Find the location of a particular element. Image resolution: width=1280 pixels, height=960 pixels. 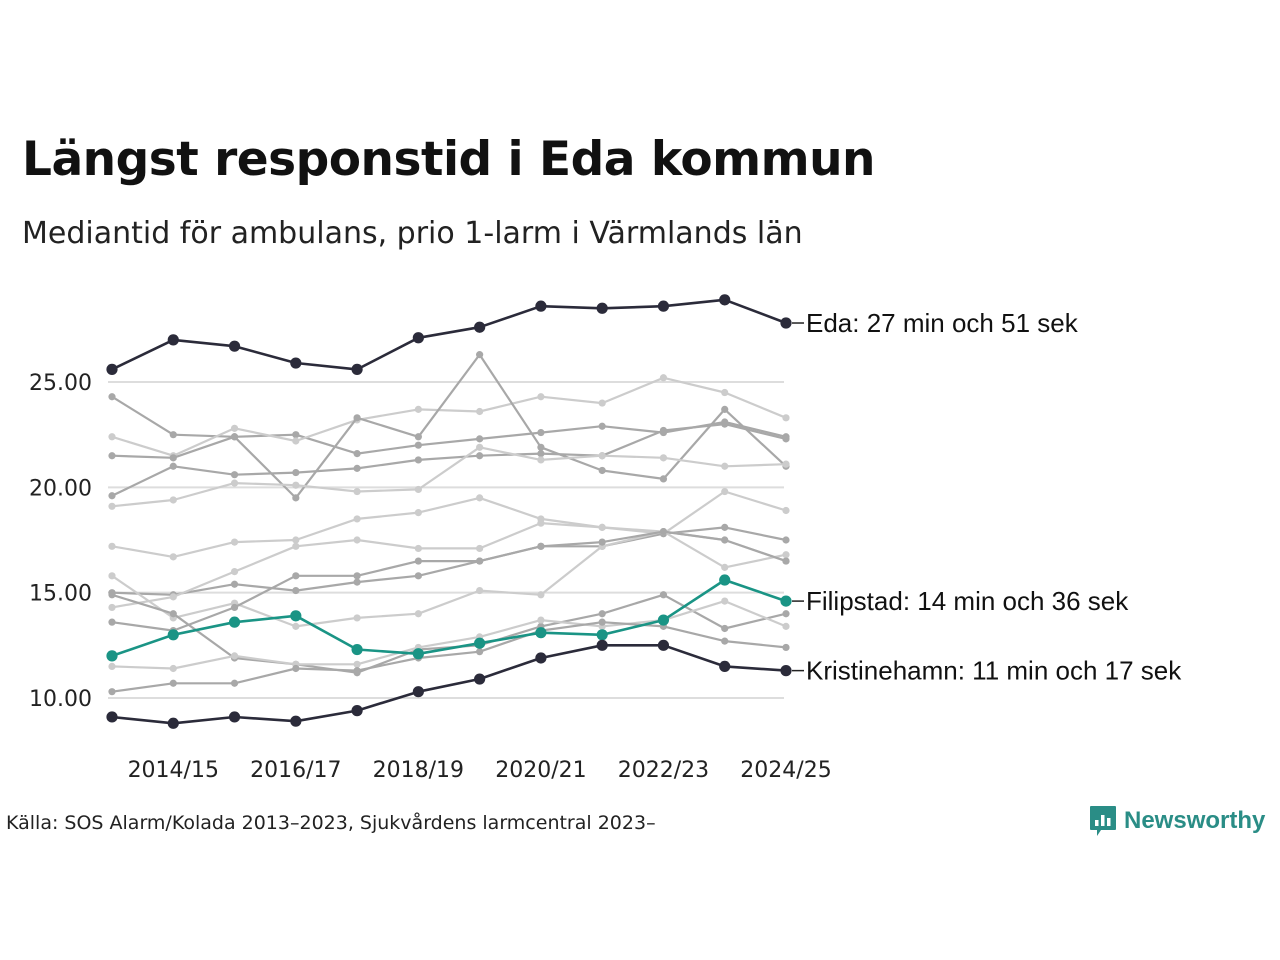

series-övrig-kommun-9 is located at coordinates (449, 578).